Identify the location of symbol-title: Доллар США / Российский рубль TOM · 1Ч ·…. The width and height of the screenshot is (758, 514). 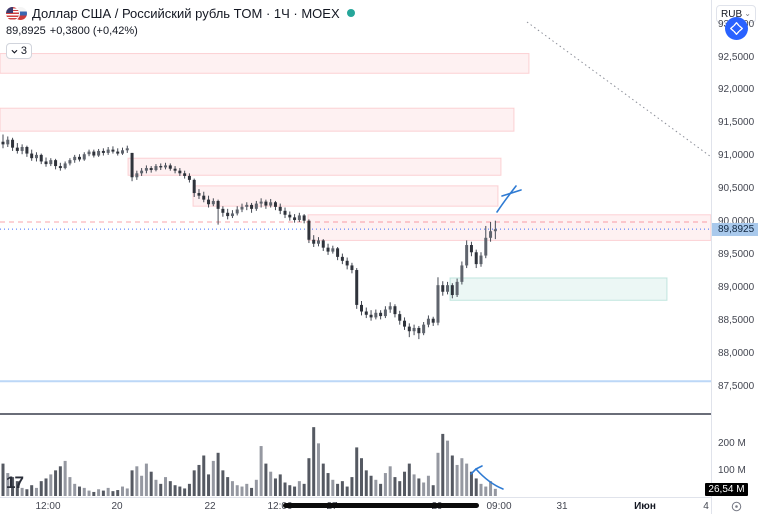
(186, 13).